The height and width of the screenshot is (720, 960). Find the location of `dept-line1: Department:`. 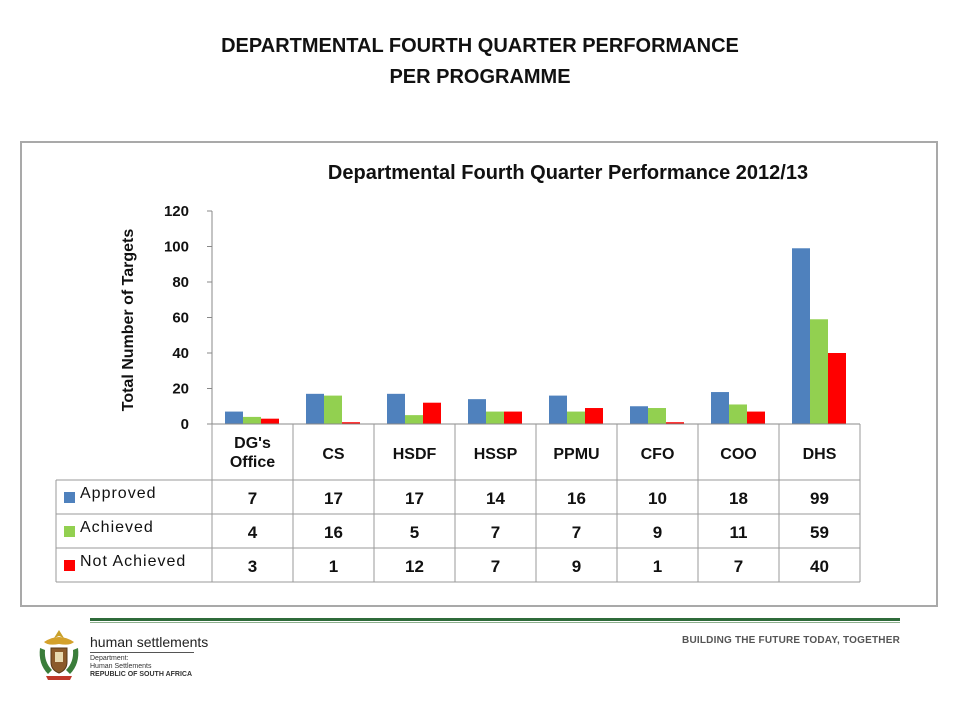

dept-line1: Department: is located at coordinates (109, 658).